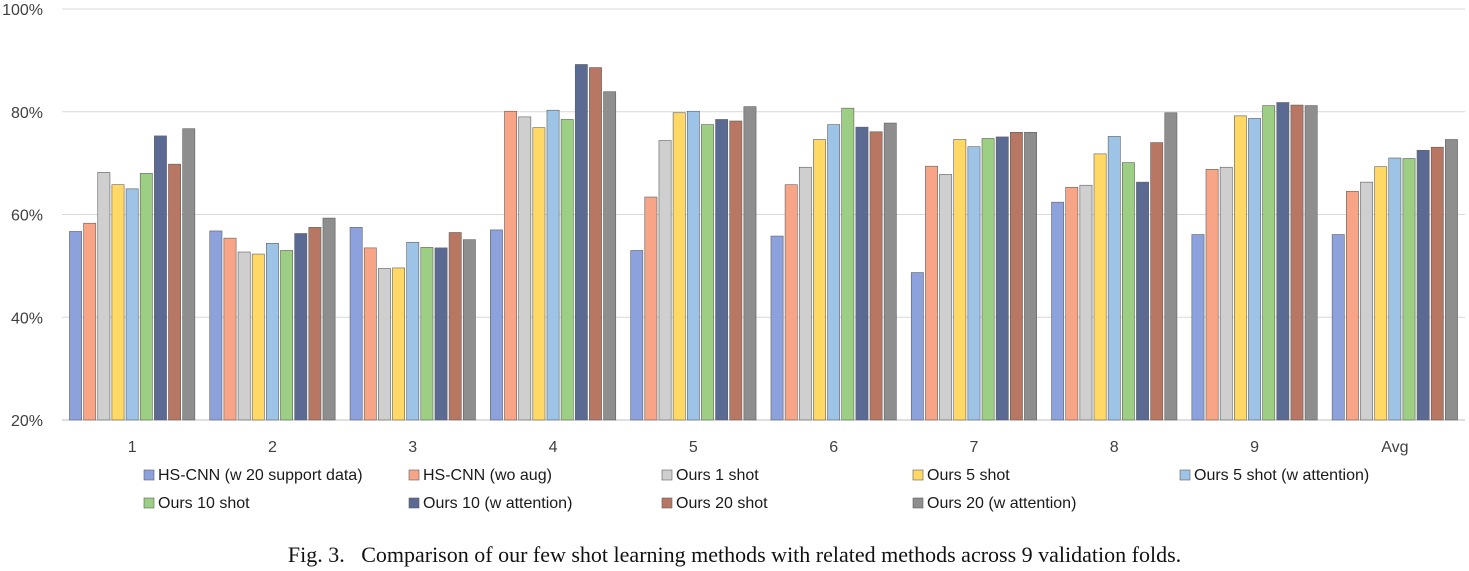 The image size is (1469, 571). I want to click on x-tick-label: 3, so click(412, 447).